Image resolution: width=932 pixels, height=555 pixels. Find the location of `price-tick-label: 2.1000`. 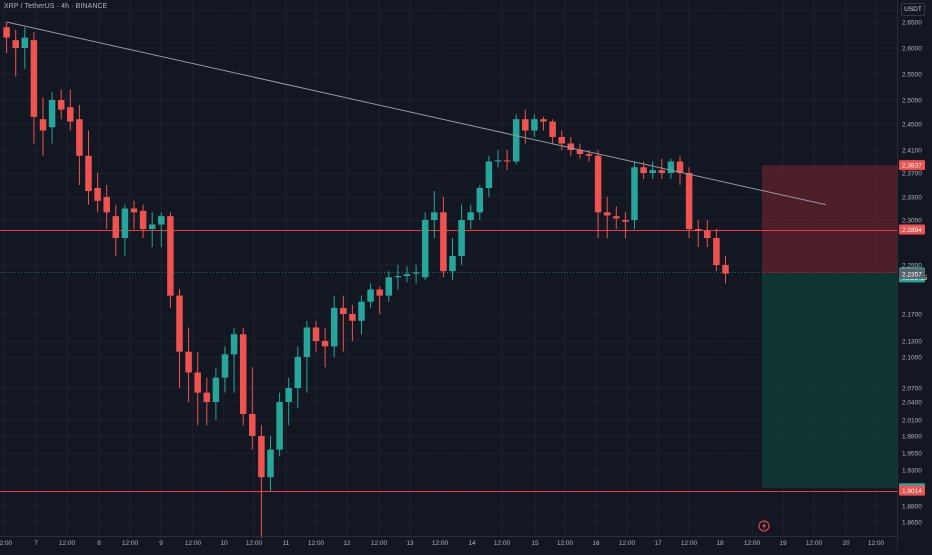

price-tick-label: 2.1000 is located at coordinates (912, 358).